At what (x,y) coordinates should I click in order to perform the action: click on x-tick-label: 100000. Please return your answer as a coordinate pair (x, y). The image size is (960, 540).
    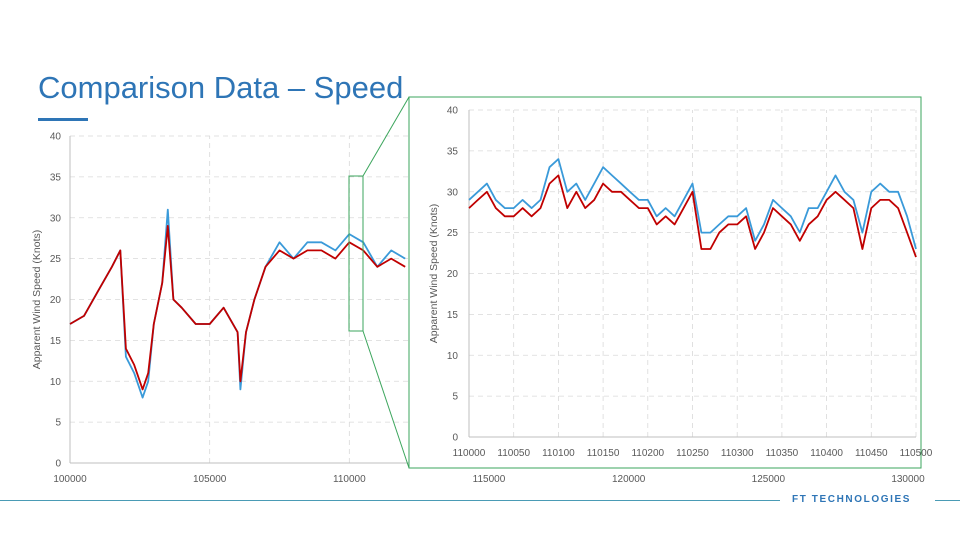
    Looking at the image, I should click on (70, 479).